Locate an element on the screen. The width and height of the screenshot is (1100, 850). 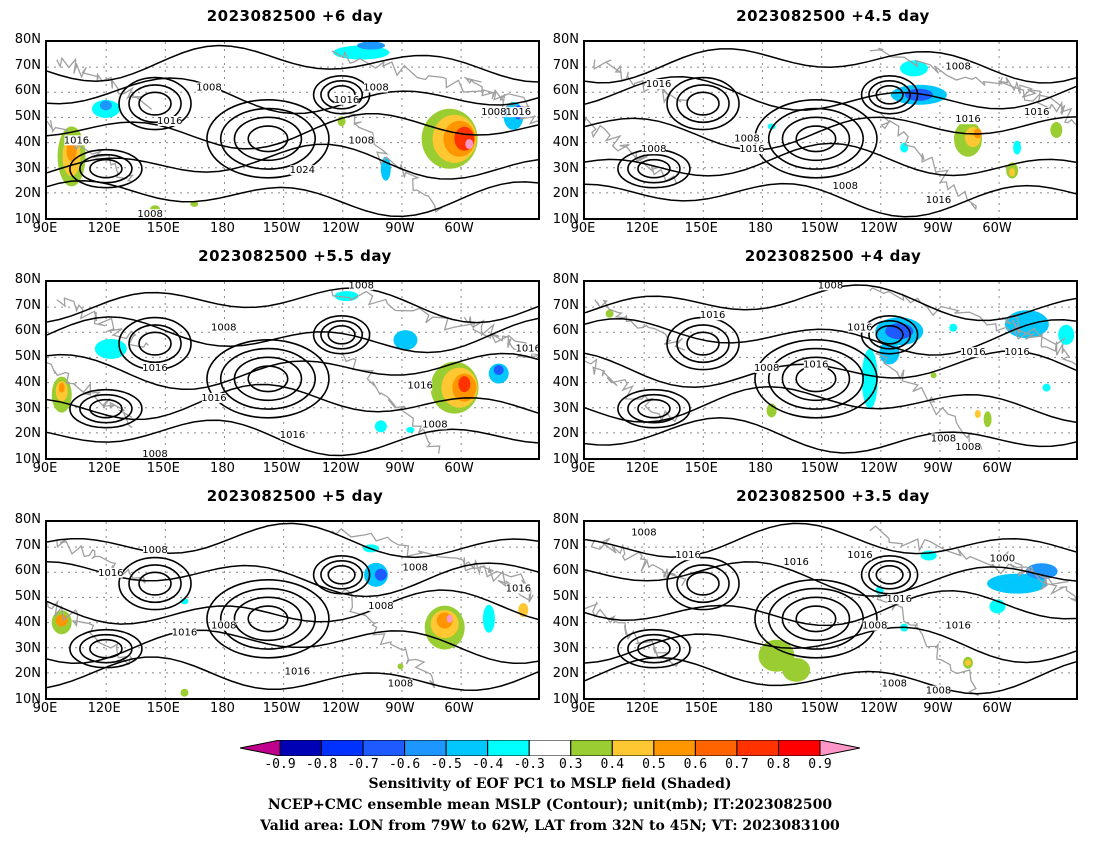
colorbar-tick-label: -0.7 is located at coordinates (363, 764).